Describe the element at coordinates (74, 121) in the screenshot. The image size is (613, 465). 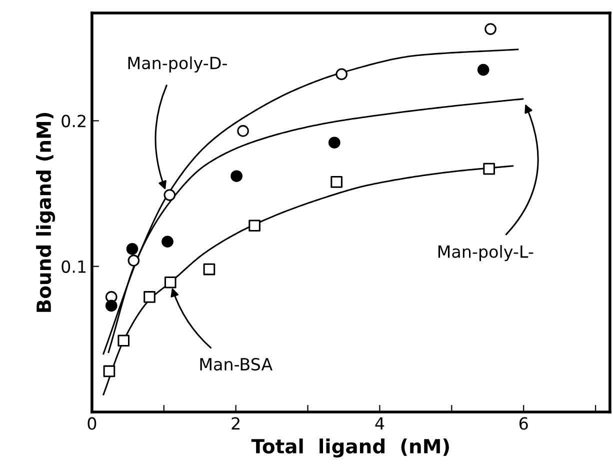
I see `y-tick-label: 0.2` at that location.